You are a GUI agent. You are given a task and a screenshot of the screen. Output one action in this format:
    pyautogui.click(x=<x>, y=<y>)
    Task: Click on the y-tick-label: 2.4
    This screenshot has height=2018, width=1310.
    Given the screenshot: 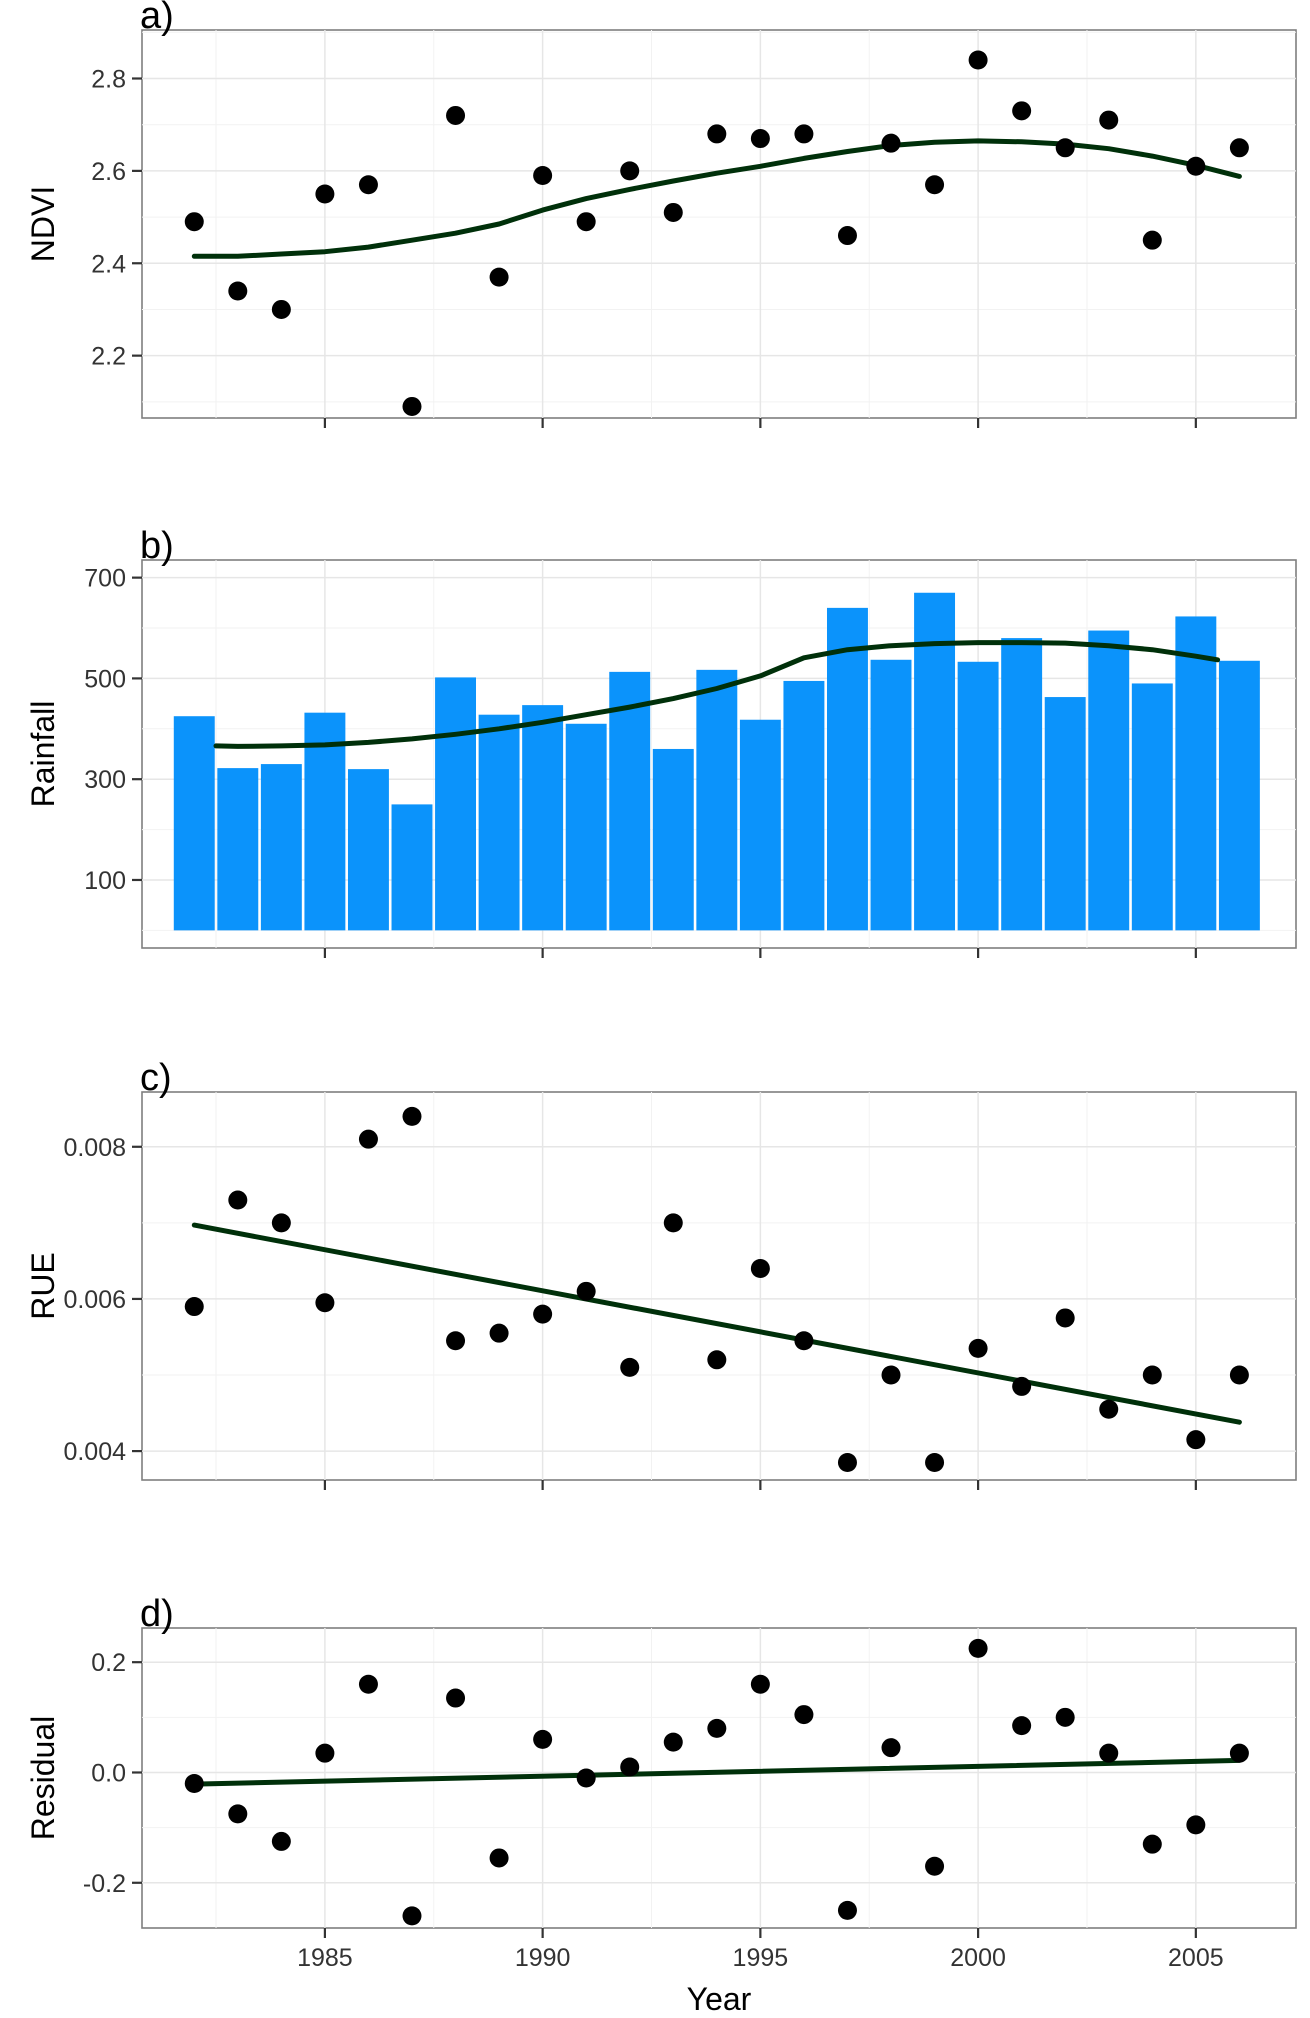 What is the action you would take?
    pyautogui.click(x=108, y=264)
    